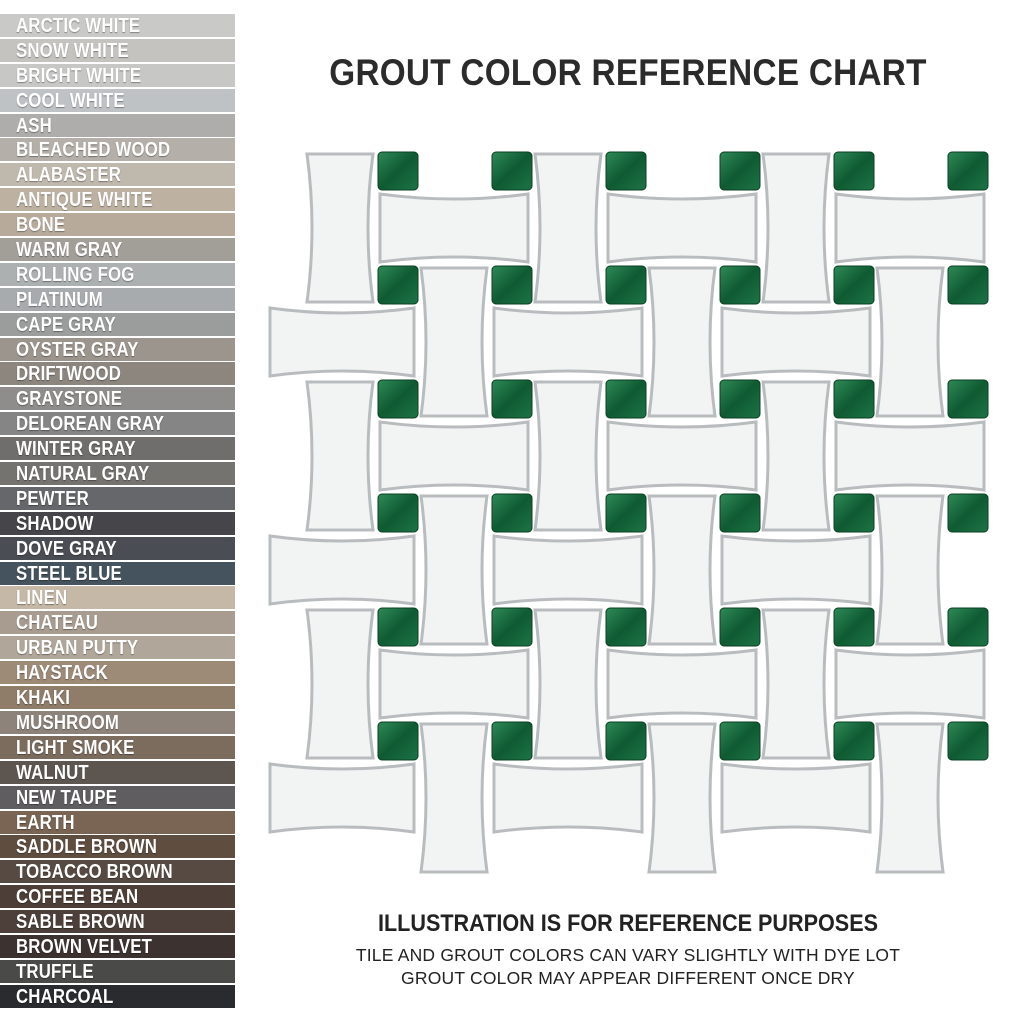 The height and width of the screenshot is (1024, 1024). Describe the element at coordinates (117, 797) in the screenshot. I see `grout-swatch: NEW TAUPE` at that location.